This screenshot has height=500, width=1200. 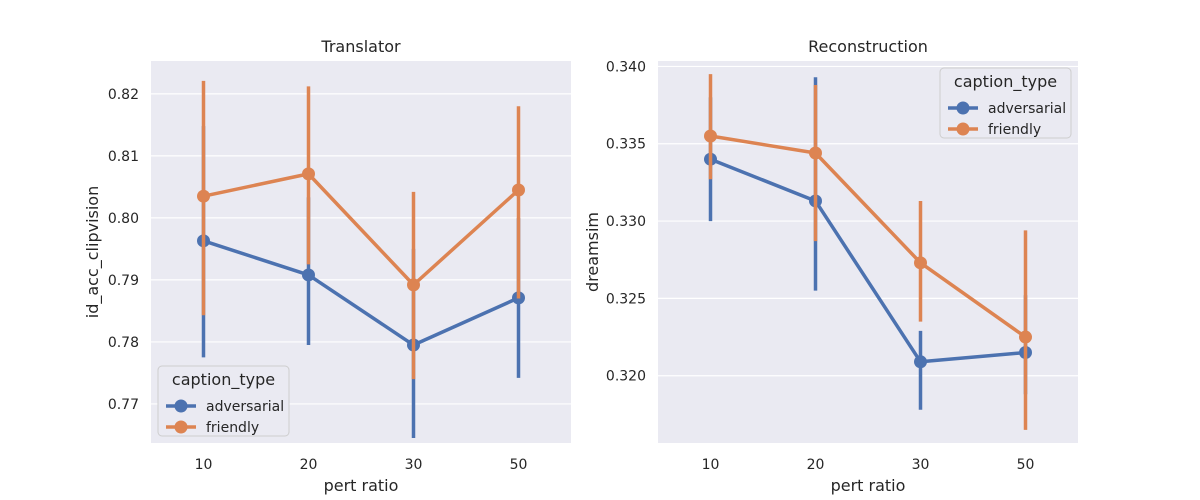 I want to click on translator-y-tick-label: 0.79, so click(x=123, y=281).